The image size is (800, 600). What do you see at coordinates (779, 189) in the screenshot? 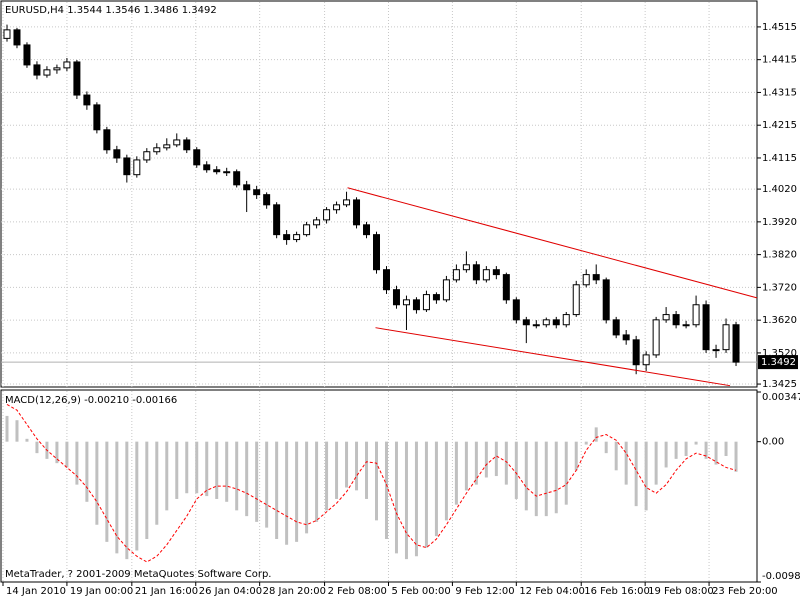
I see `y-tick-label: 1.4020` at bounding box center [779, 189].